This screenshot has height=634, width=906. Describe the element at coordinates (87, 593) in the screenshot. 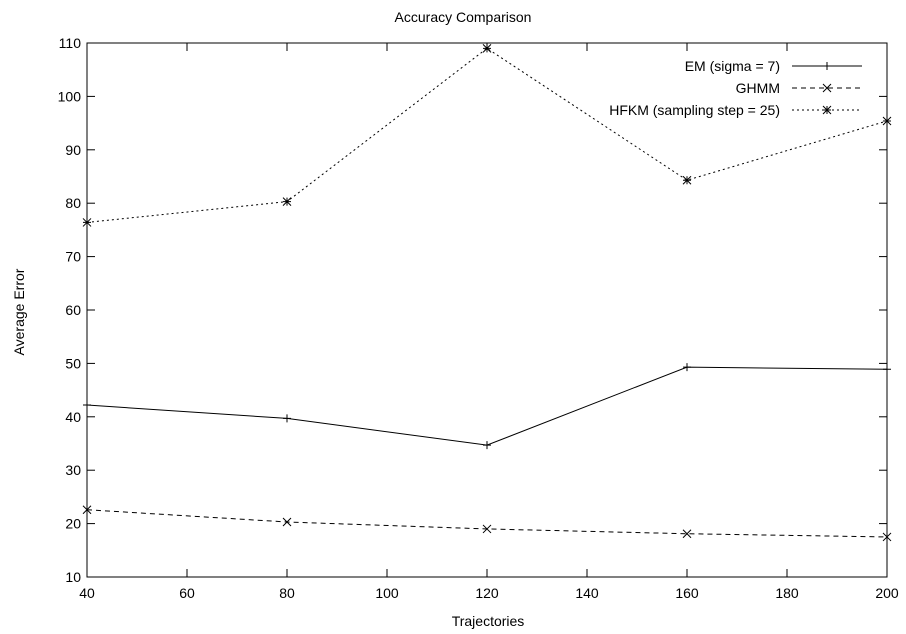

I see `x-tick-label: 40` at that location.